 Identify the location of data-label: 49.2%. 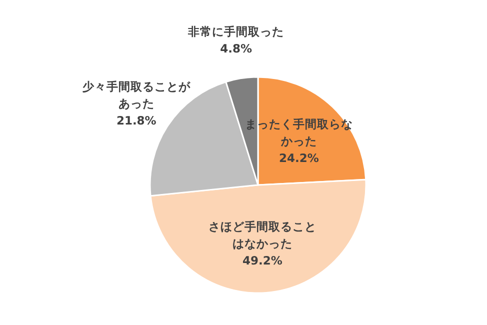
(262, 260).